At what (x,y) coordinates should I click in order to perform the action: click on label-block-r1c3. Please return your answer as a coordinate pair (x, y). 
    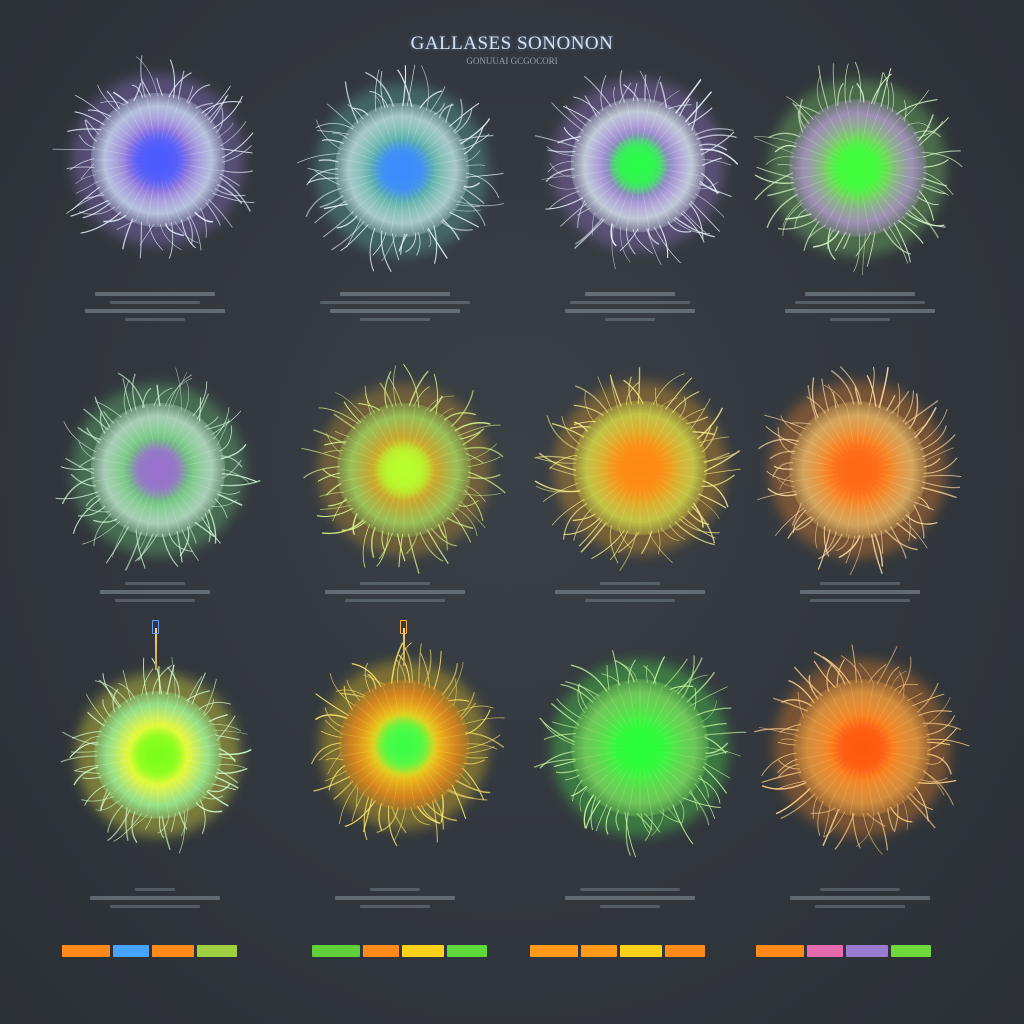
    Looking at the image, I should click on (630, 309).